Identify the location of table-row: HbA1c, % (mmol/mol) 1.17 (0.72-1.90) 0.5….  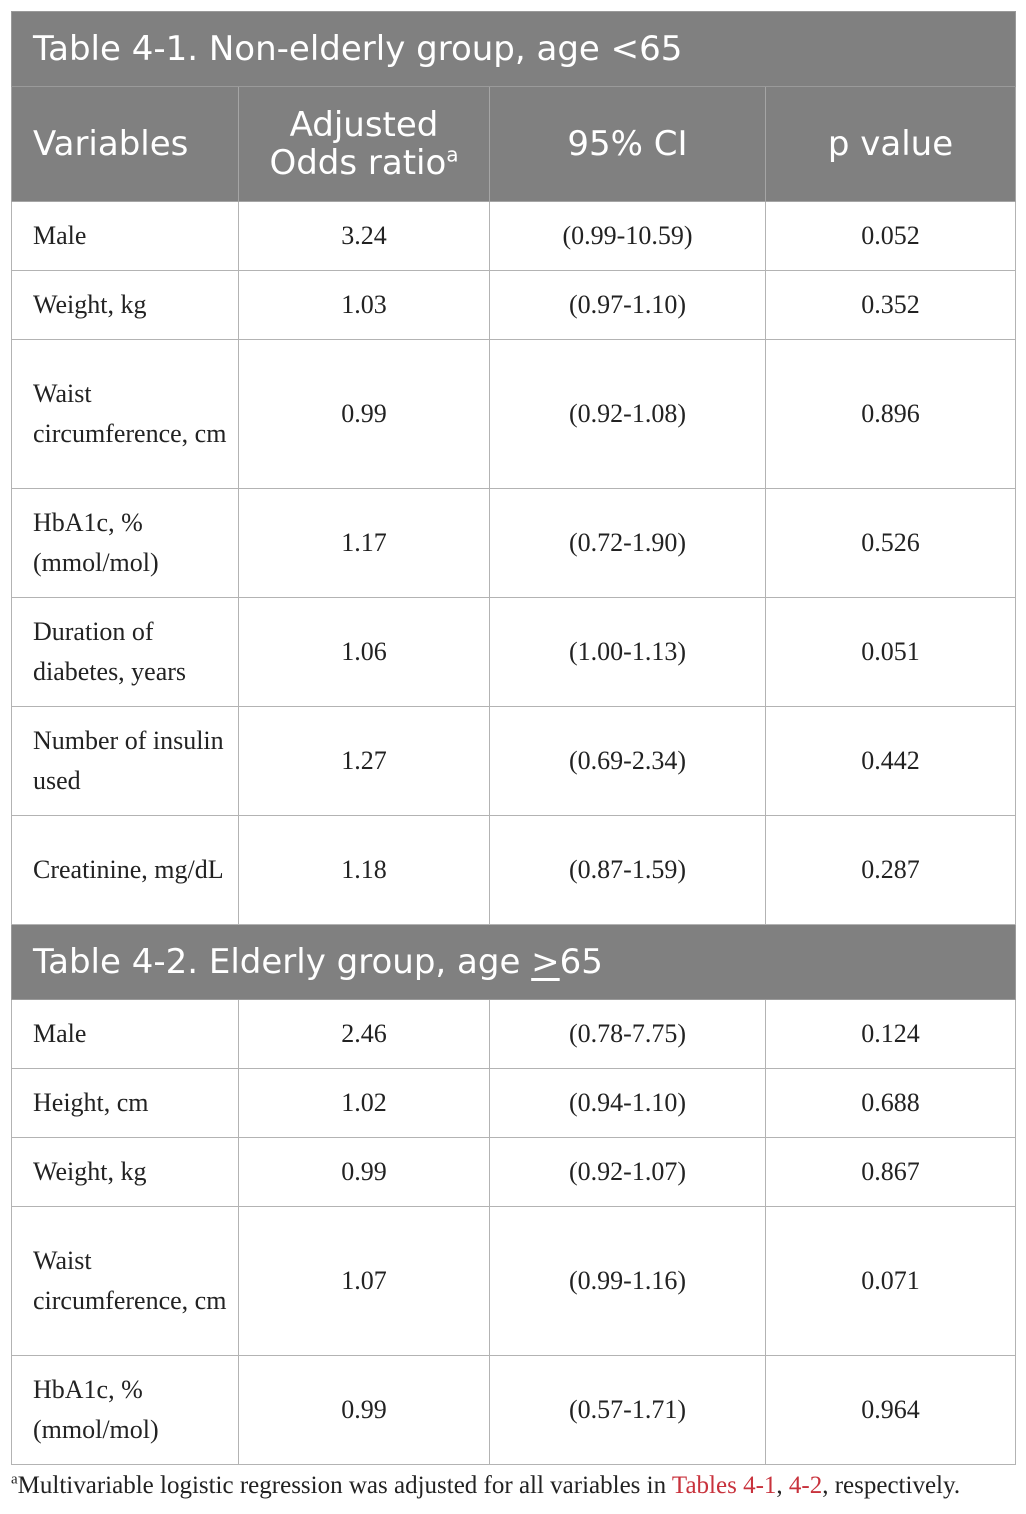
(514, 543).